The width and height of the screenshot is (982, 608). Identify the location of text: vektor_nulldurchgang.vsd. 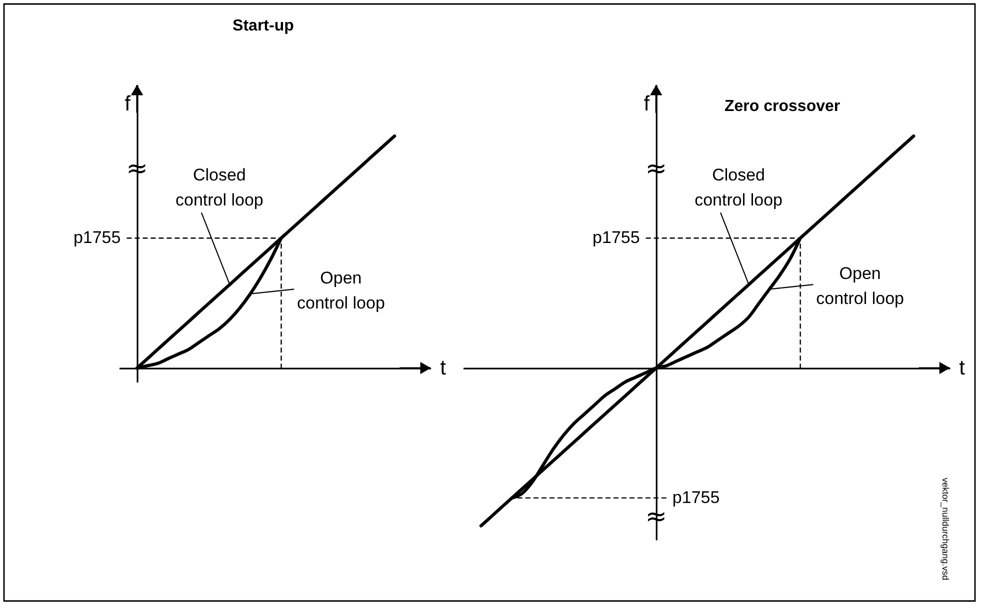
(945, 529).